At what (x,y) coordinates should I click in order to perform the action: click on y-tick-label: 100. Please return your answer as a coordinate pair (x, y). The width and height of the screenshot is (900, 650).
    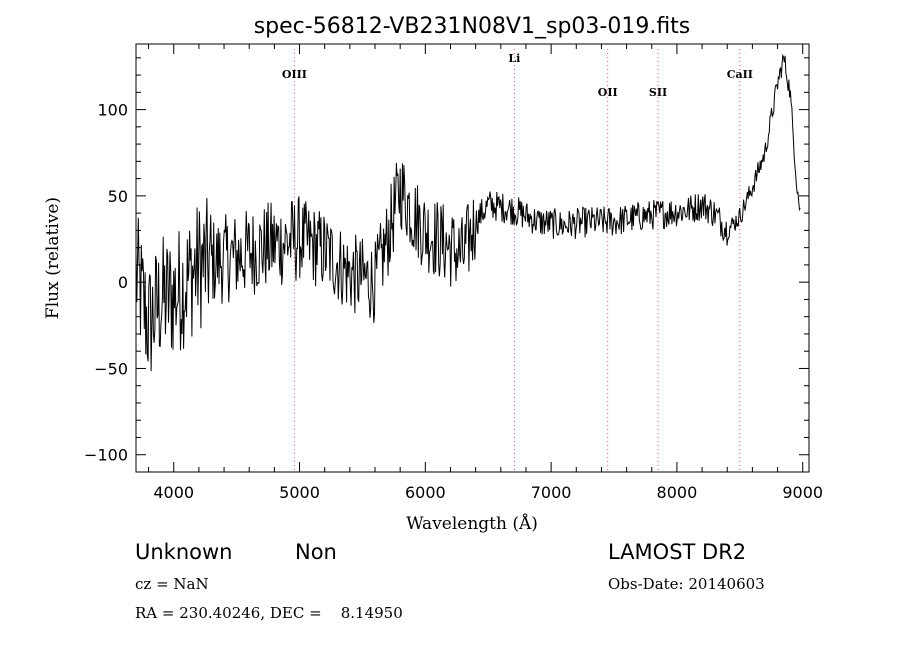
    Looking at the image, I should click on (112, 110).